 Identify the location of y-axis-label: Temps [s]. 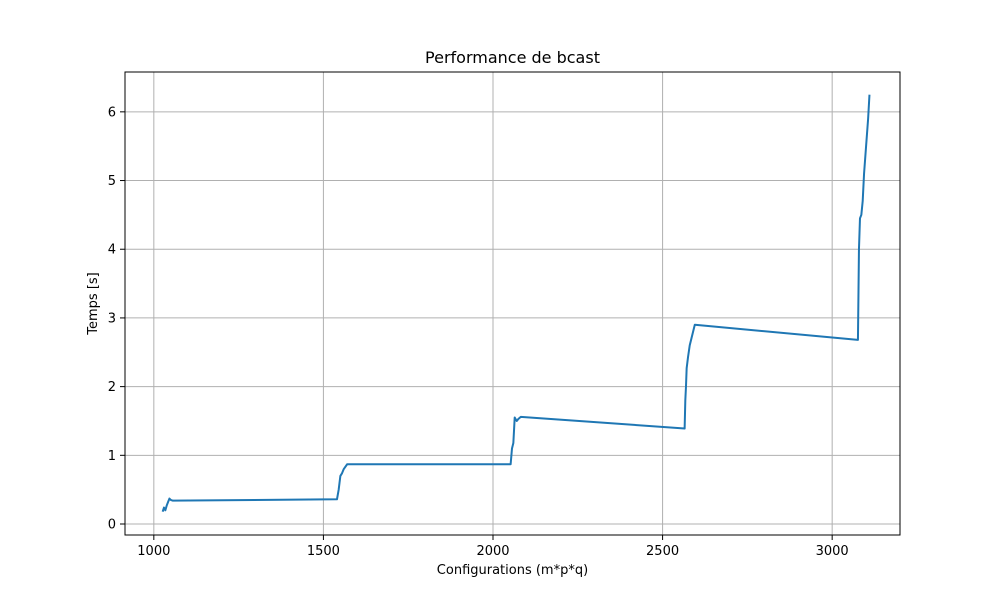
(93, 303).